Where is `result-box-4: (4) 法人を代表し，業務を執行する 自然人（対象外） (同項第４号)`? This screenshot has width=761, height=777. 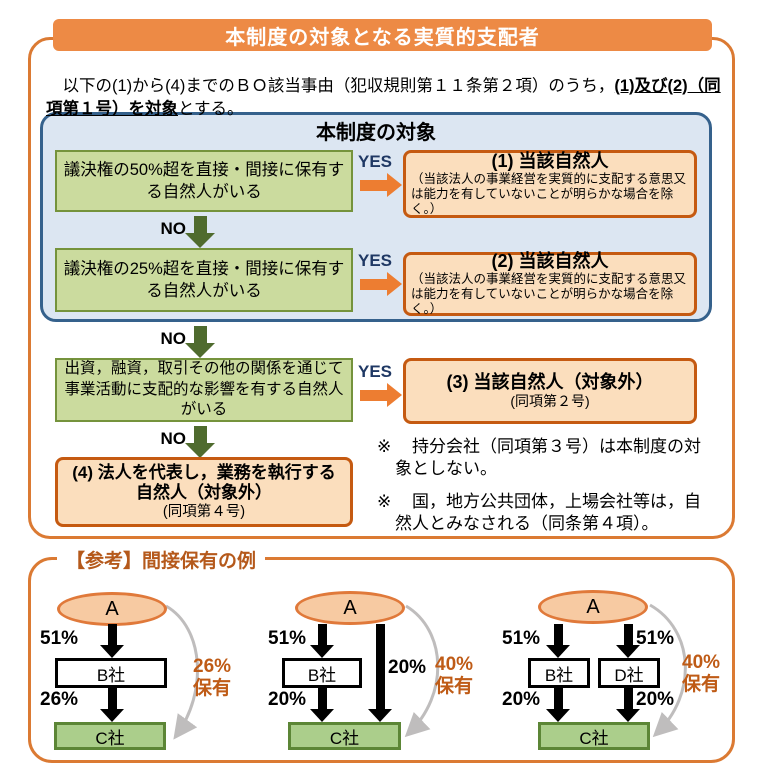 result-box-4: (4) 法人を代表し，業務を執行する 自然人（対象外） (同項第４号) is located at coordinates (204, 492).